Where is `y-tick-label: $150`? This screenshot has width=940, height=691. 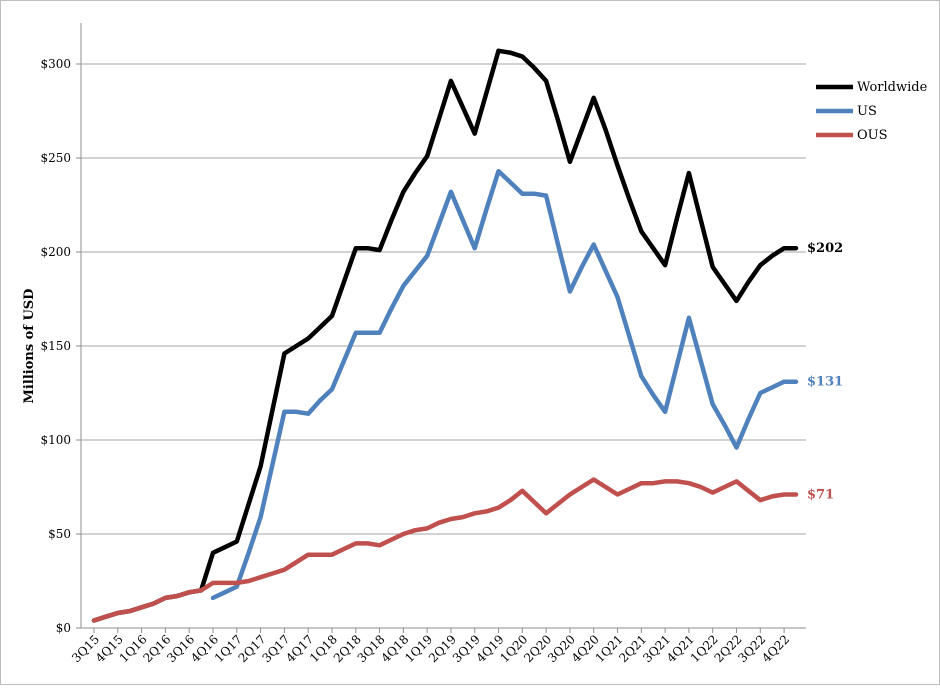 y-tick-label: $150 is located at coordinates (55, 346).